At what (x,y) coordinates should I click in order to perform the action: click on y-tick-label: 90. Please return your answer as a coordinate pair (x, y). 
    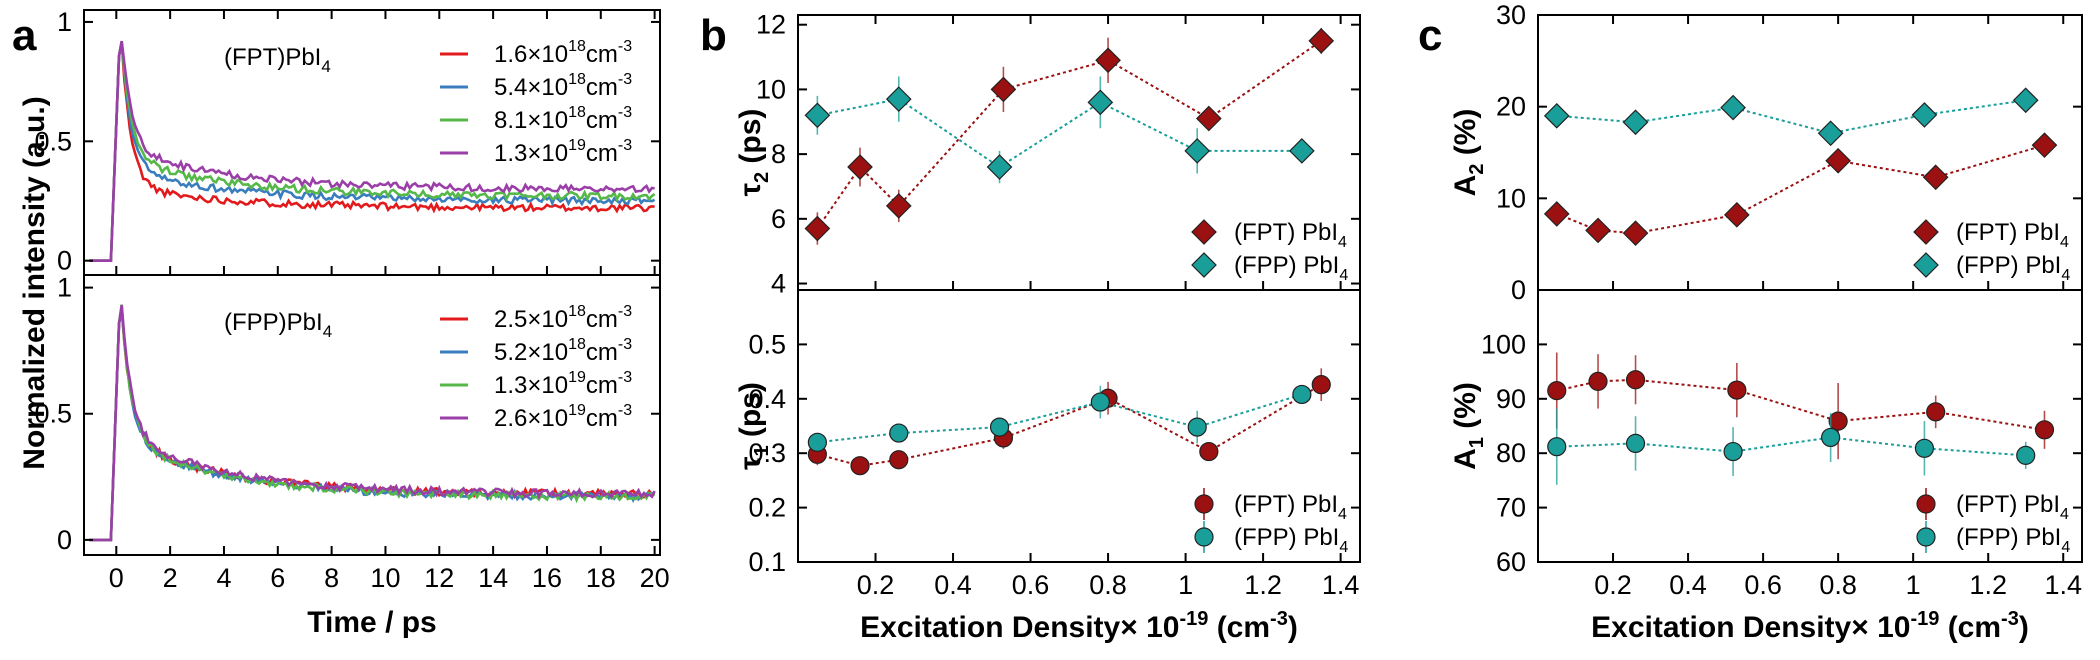
    Looking at the image, I should click on (1511, 399).